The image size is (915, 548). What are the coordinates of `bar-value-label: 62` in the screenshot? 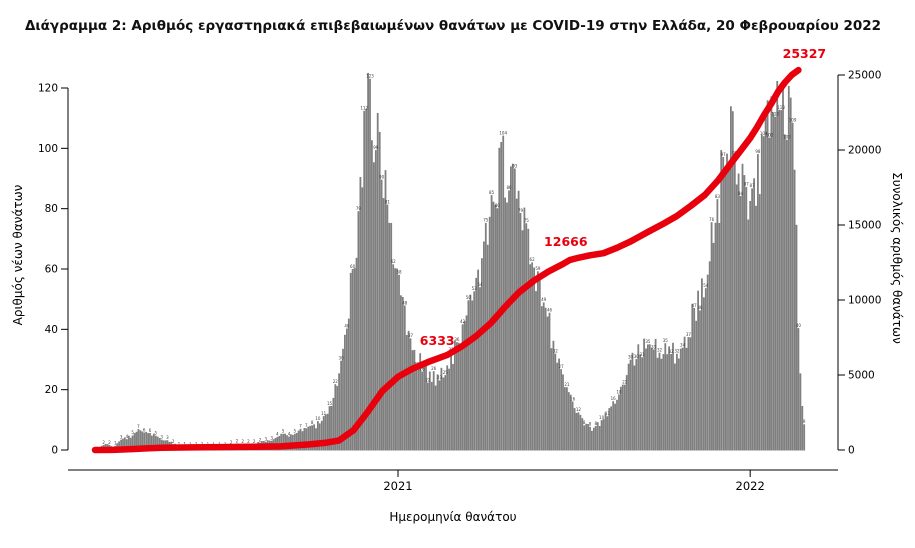 It's located at (394, 261).